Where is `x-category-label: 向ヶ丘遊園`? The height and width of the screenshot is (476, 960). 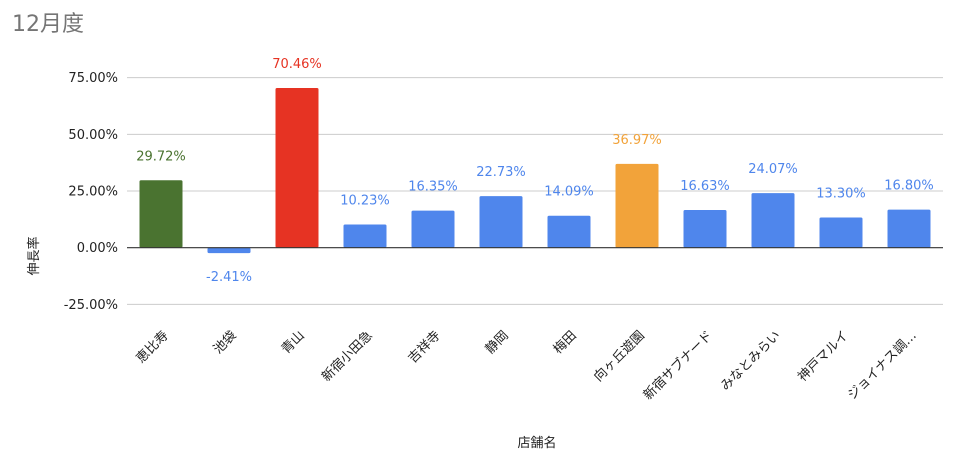
x-category-label: 向ヶ丘遊園 is located at coordinates (619, 356).